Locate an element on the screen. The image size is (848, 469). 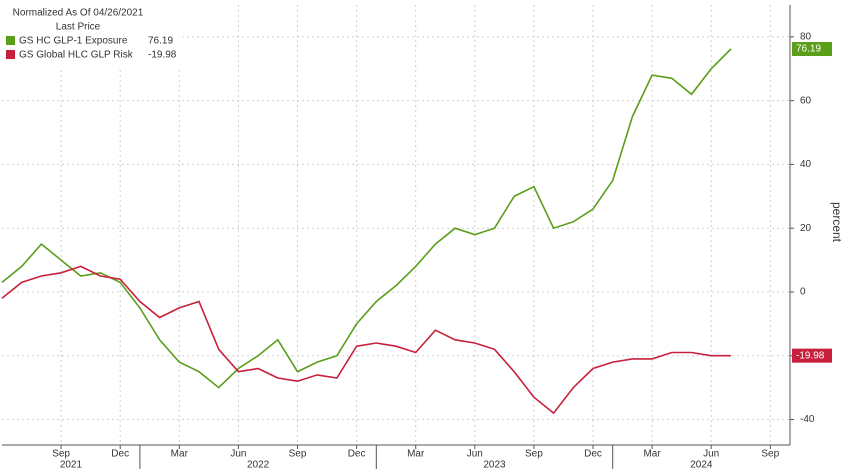
legend-value: -19.98 is located at coordinates (162, 55).